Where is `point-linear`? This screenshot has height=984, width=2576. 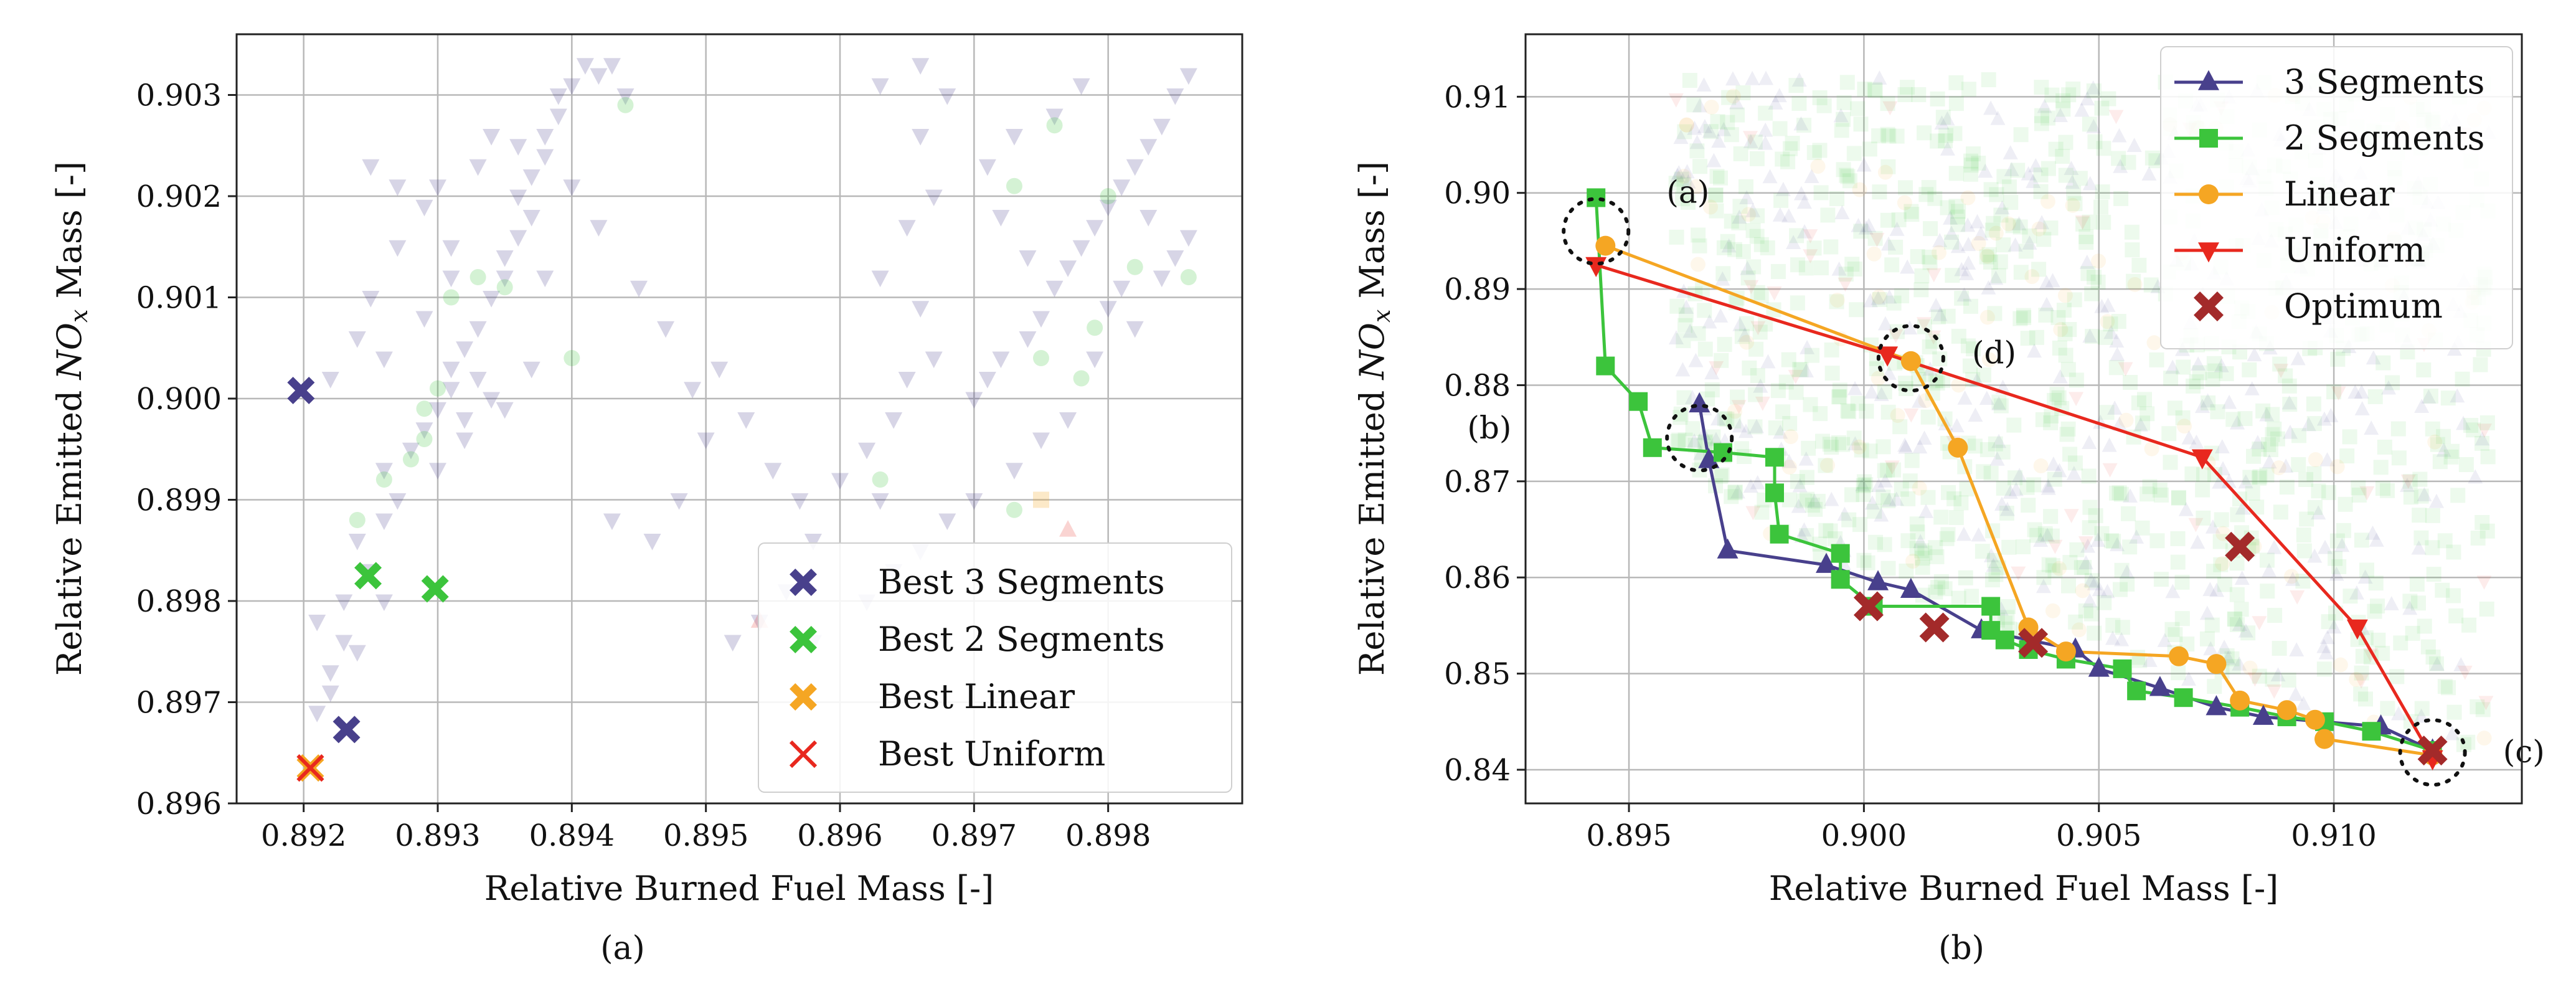 point-linear is located at coordinates (1911, 361).